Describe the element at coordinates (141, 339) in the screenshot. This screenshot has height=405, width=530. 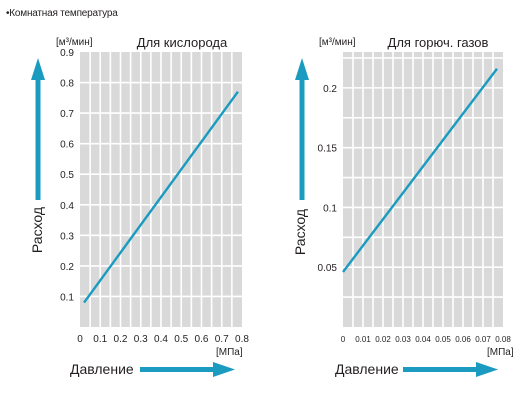
I see `x-tick-label: 0.3` at that location.